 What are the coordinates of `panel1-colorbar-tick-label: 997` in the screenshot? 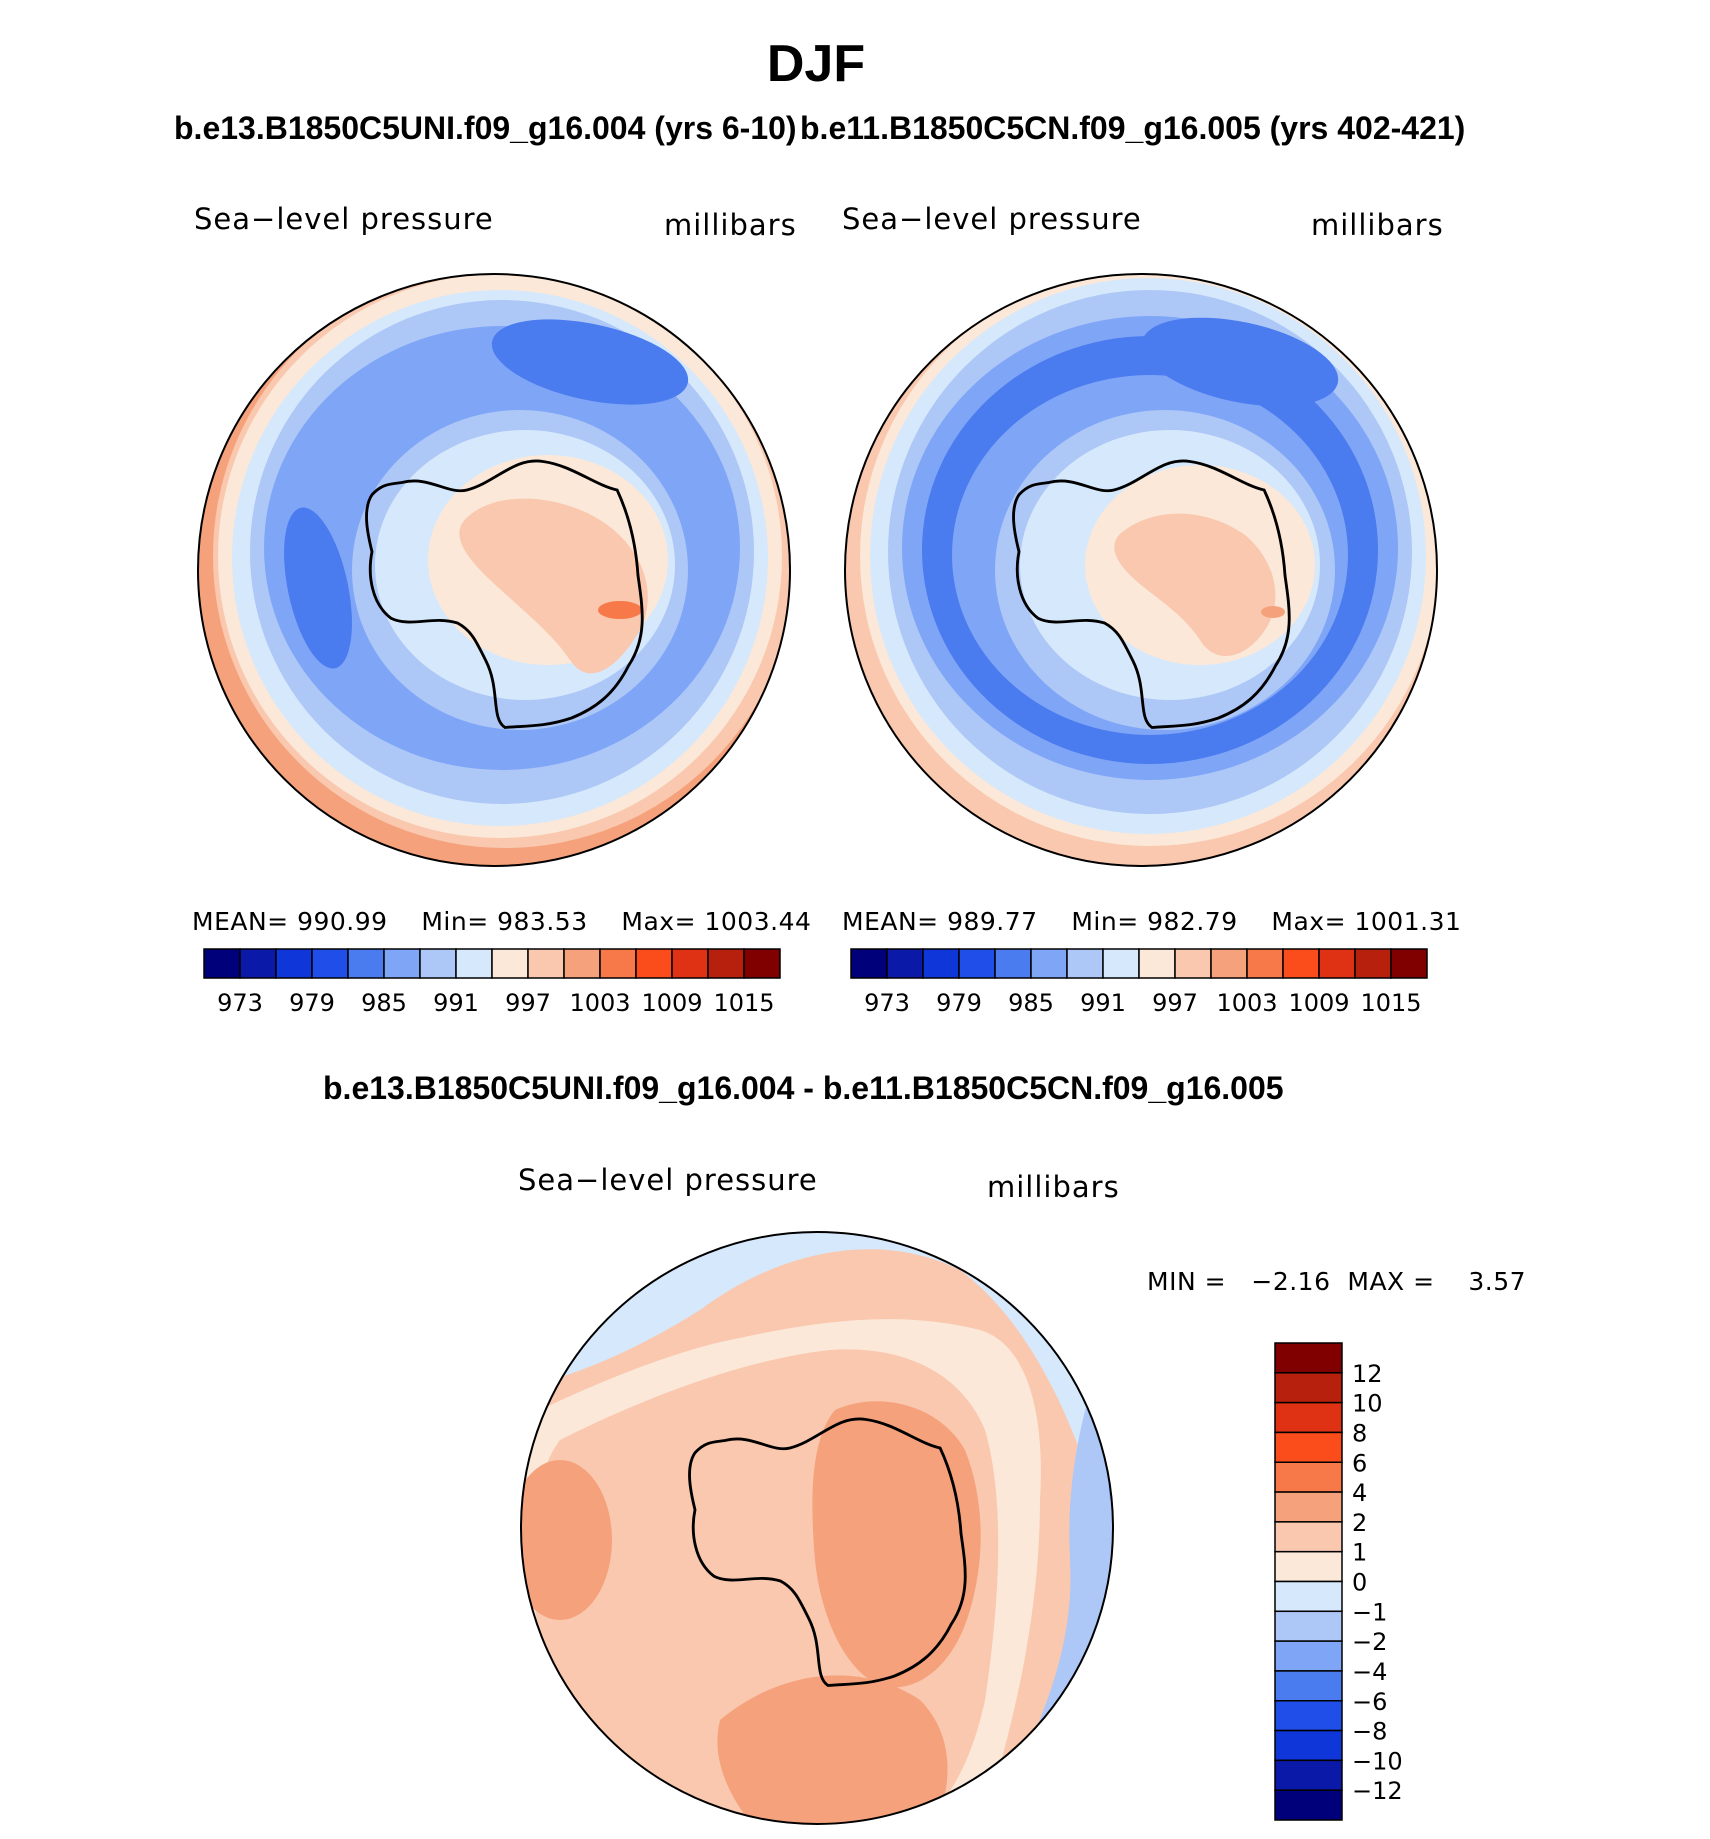 It's located at (528, 1003).